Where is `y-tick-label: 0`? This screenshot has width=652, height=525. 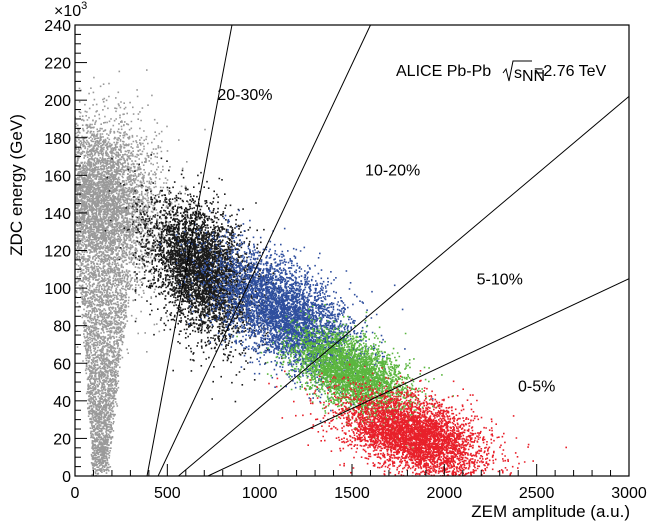
y-tick-label: 0 is located at coordinates (66, 477).